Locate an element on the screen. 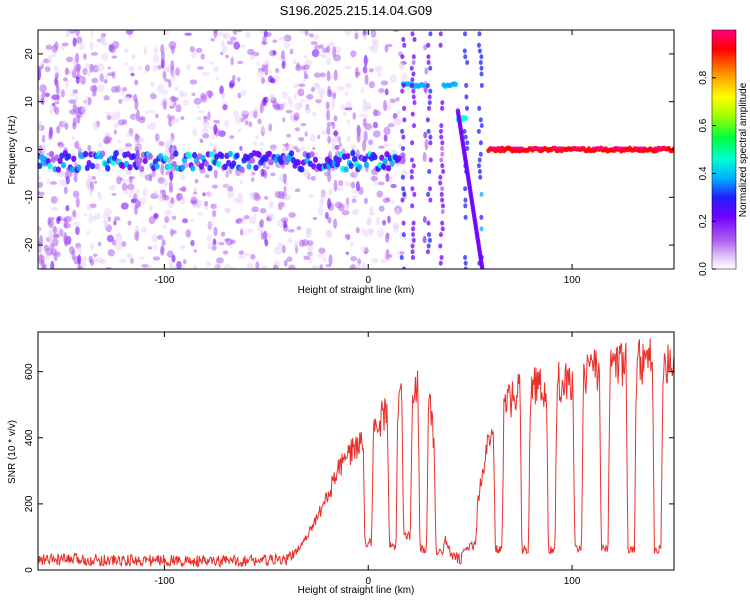  snr-x-axis-label: Height of straight line (km) is located at coordinates (356, 590).